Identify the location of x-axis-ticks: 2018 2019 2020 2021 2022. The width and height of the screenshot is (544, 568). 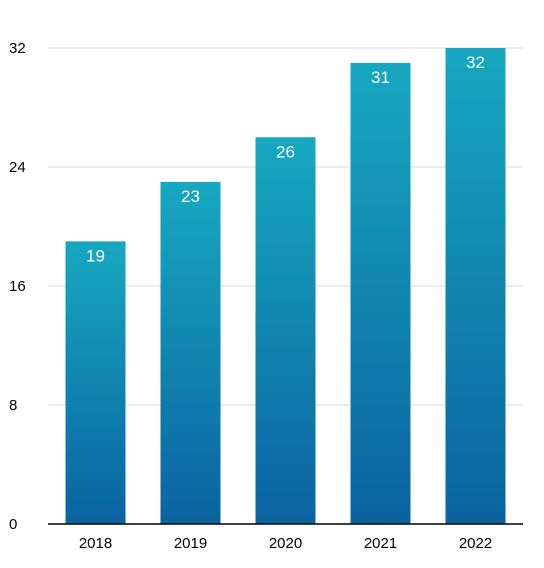
(285, 543).